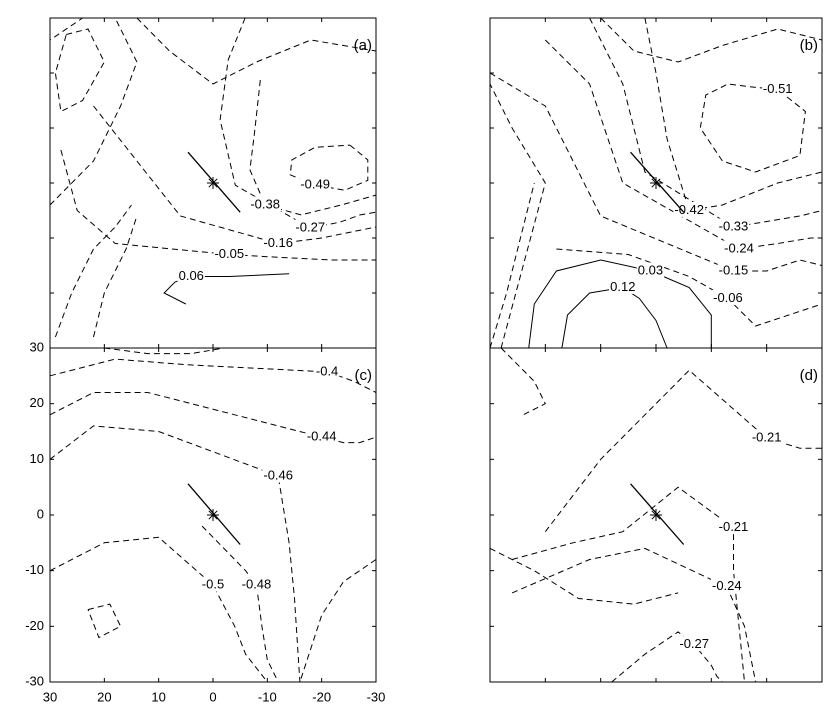 This screenshot has height=714, width=830. I want to click on contour-label: 0.12, so click(622, 286).